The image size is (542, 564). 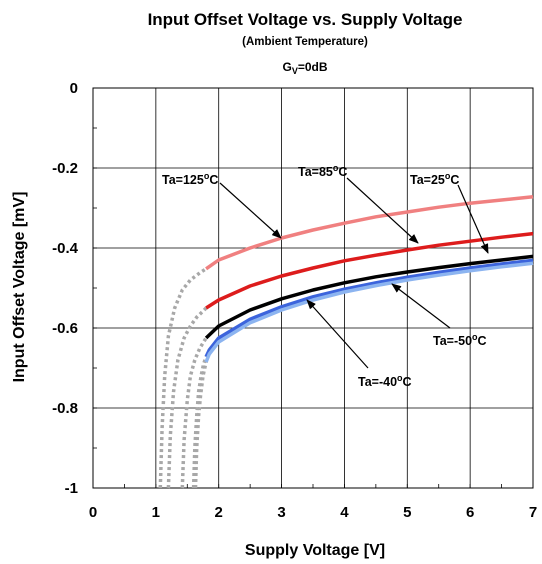 I want to click on series-ta-125-c-line, so click(x=369, y=233).